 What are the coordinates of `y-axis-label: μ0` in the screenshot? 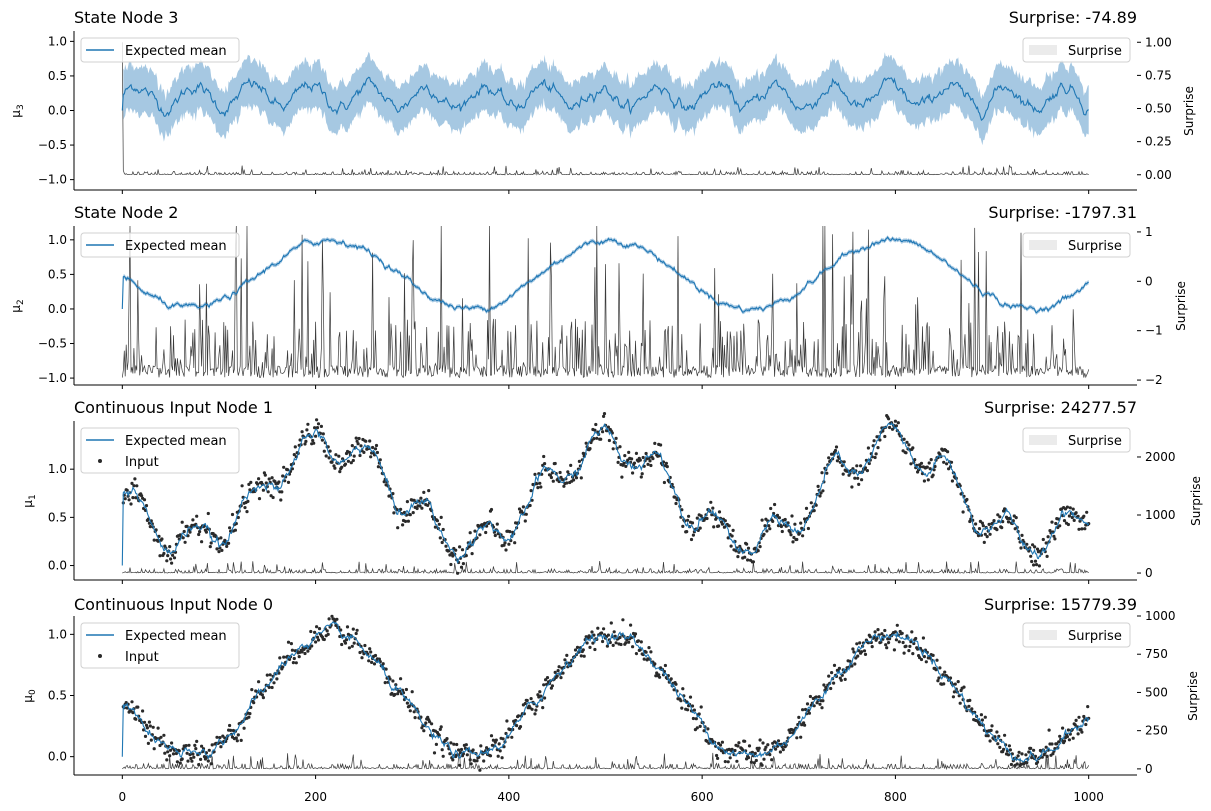 It's located at (29, 696).